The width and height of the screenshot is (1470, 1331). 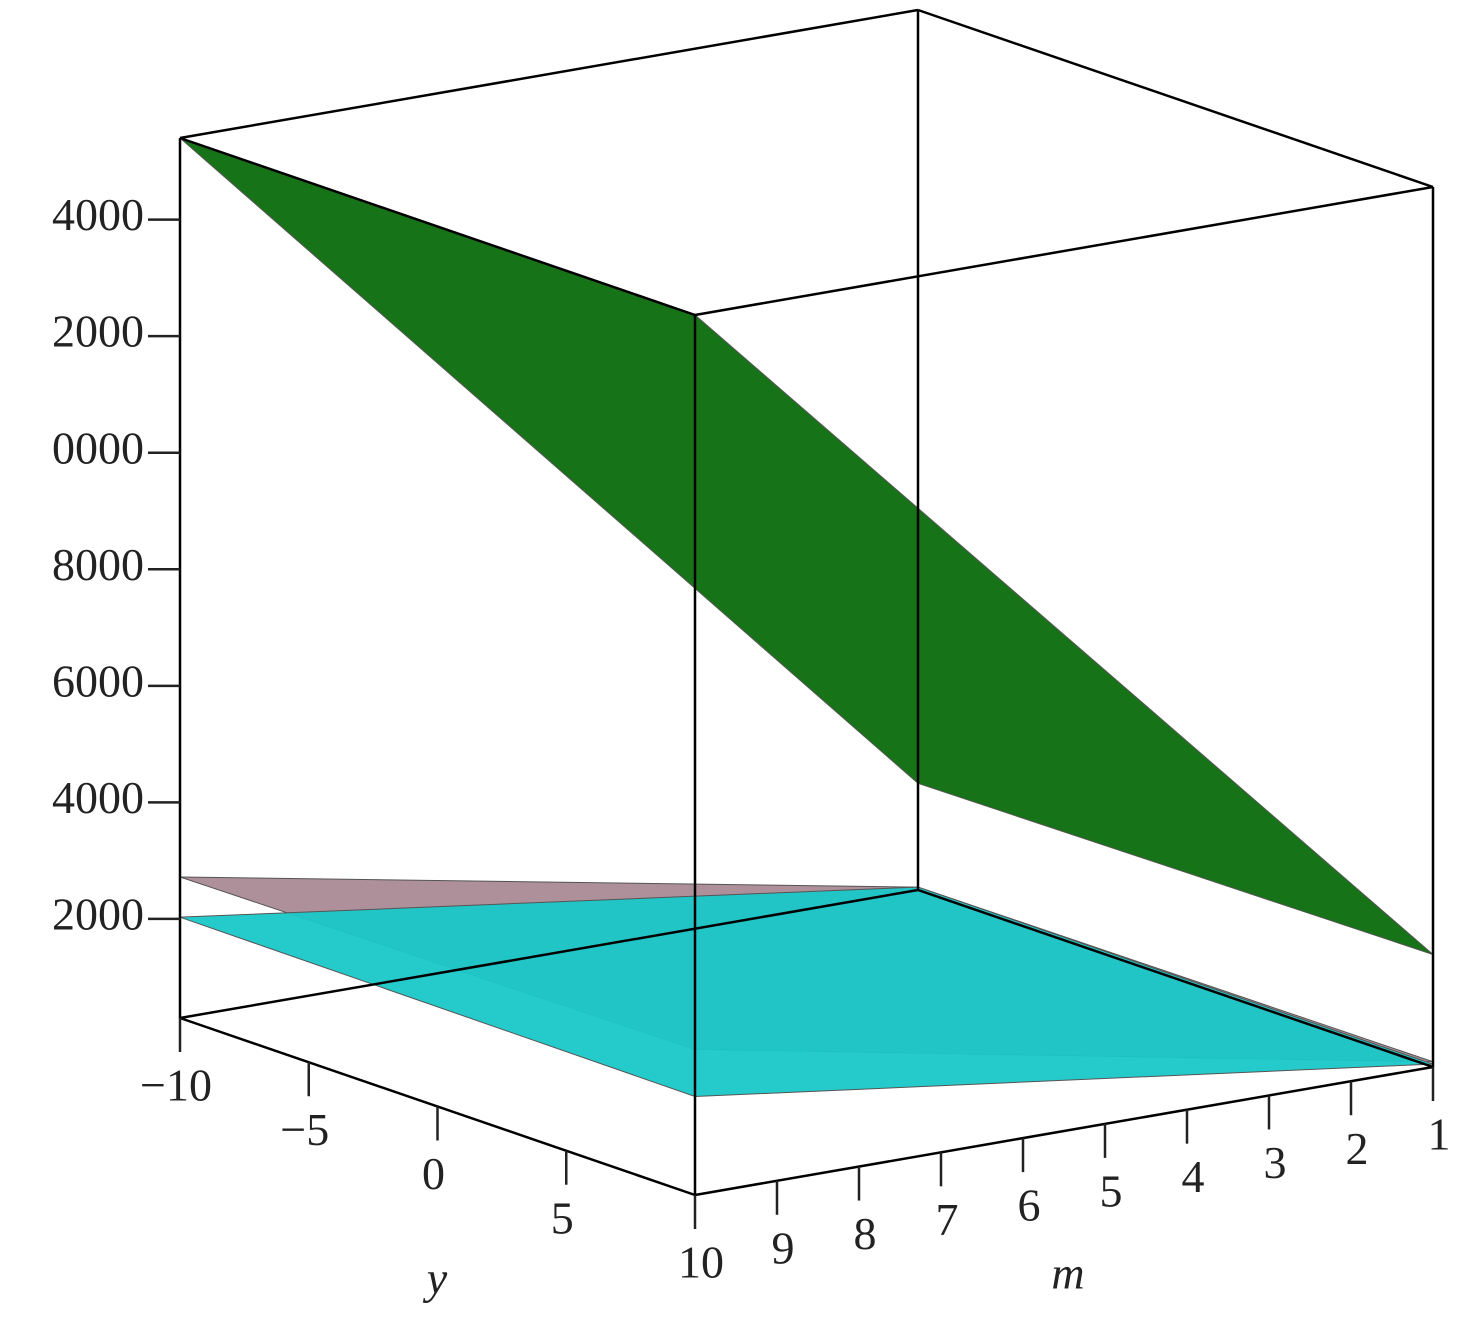 What do you see at coordinates (562, 1217) in the screenshot?
I see `y-tick-label: 5` at bounding box center [562, 1217].